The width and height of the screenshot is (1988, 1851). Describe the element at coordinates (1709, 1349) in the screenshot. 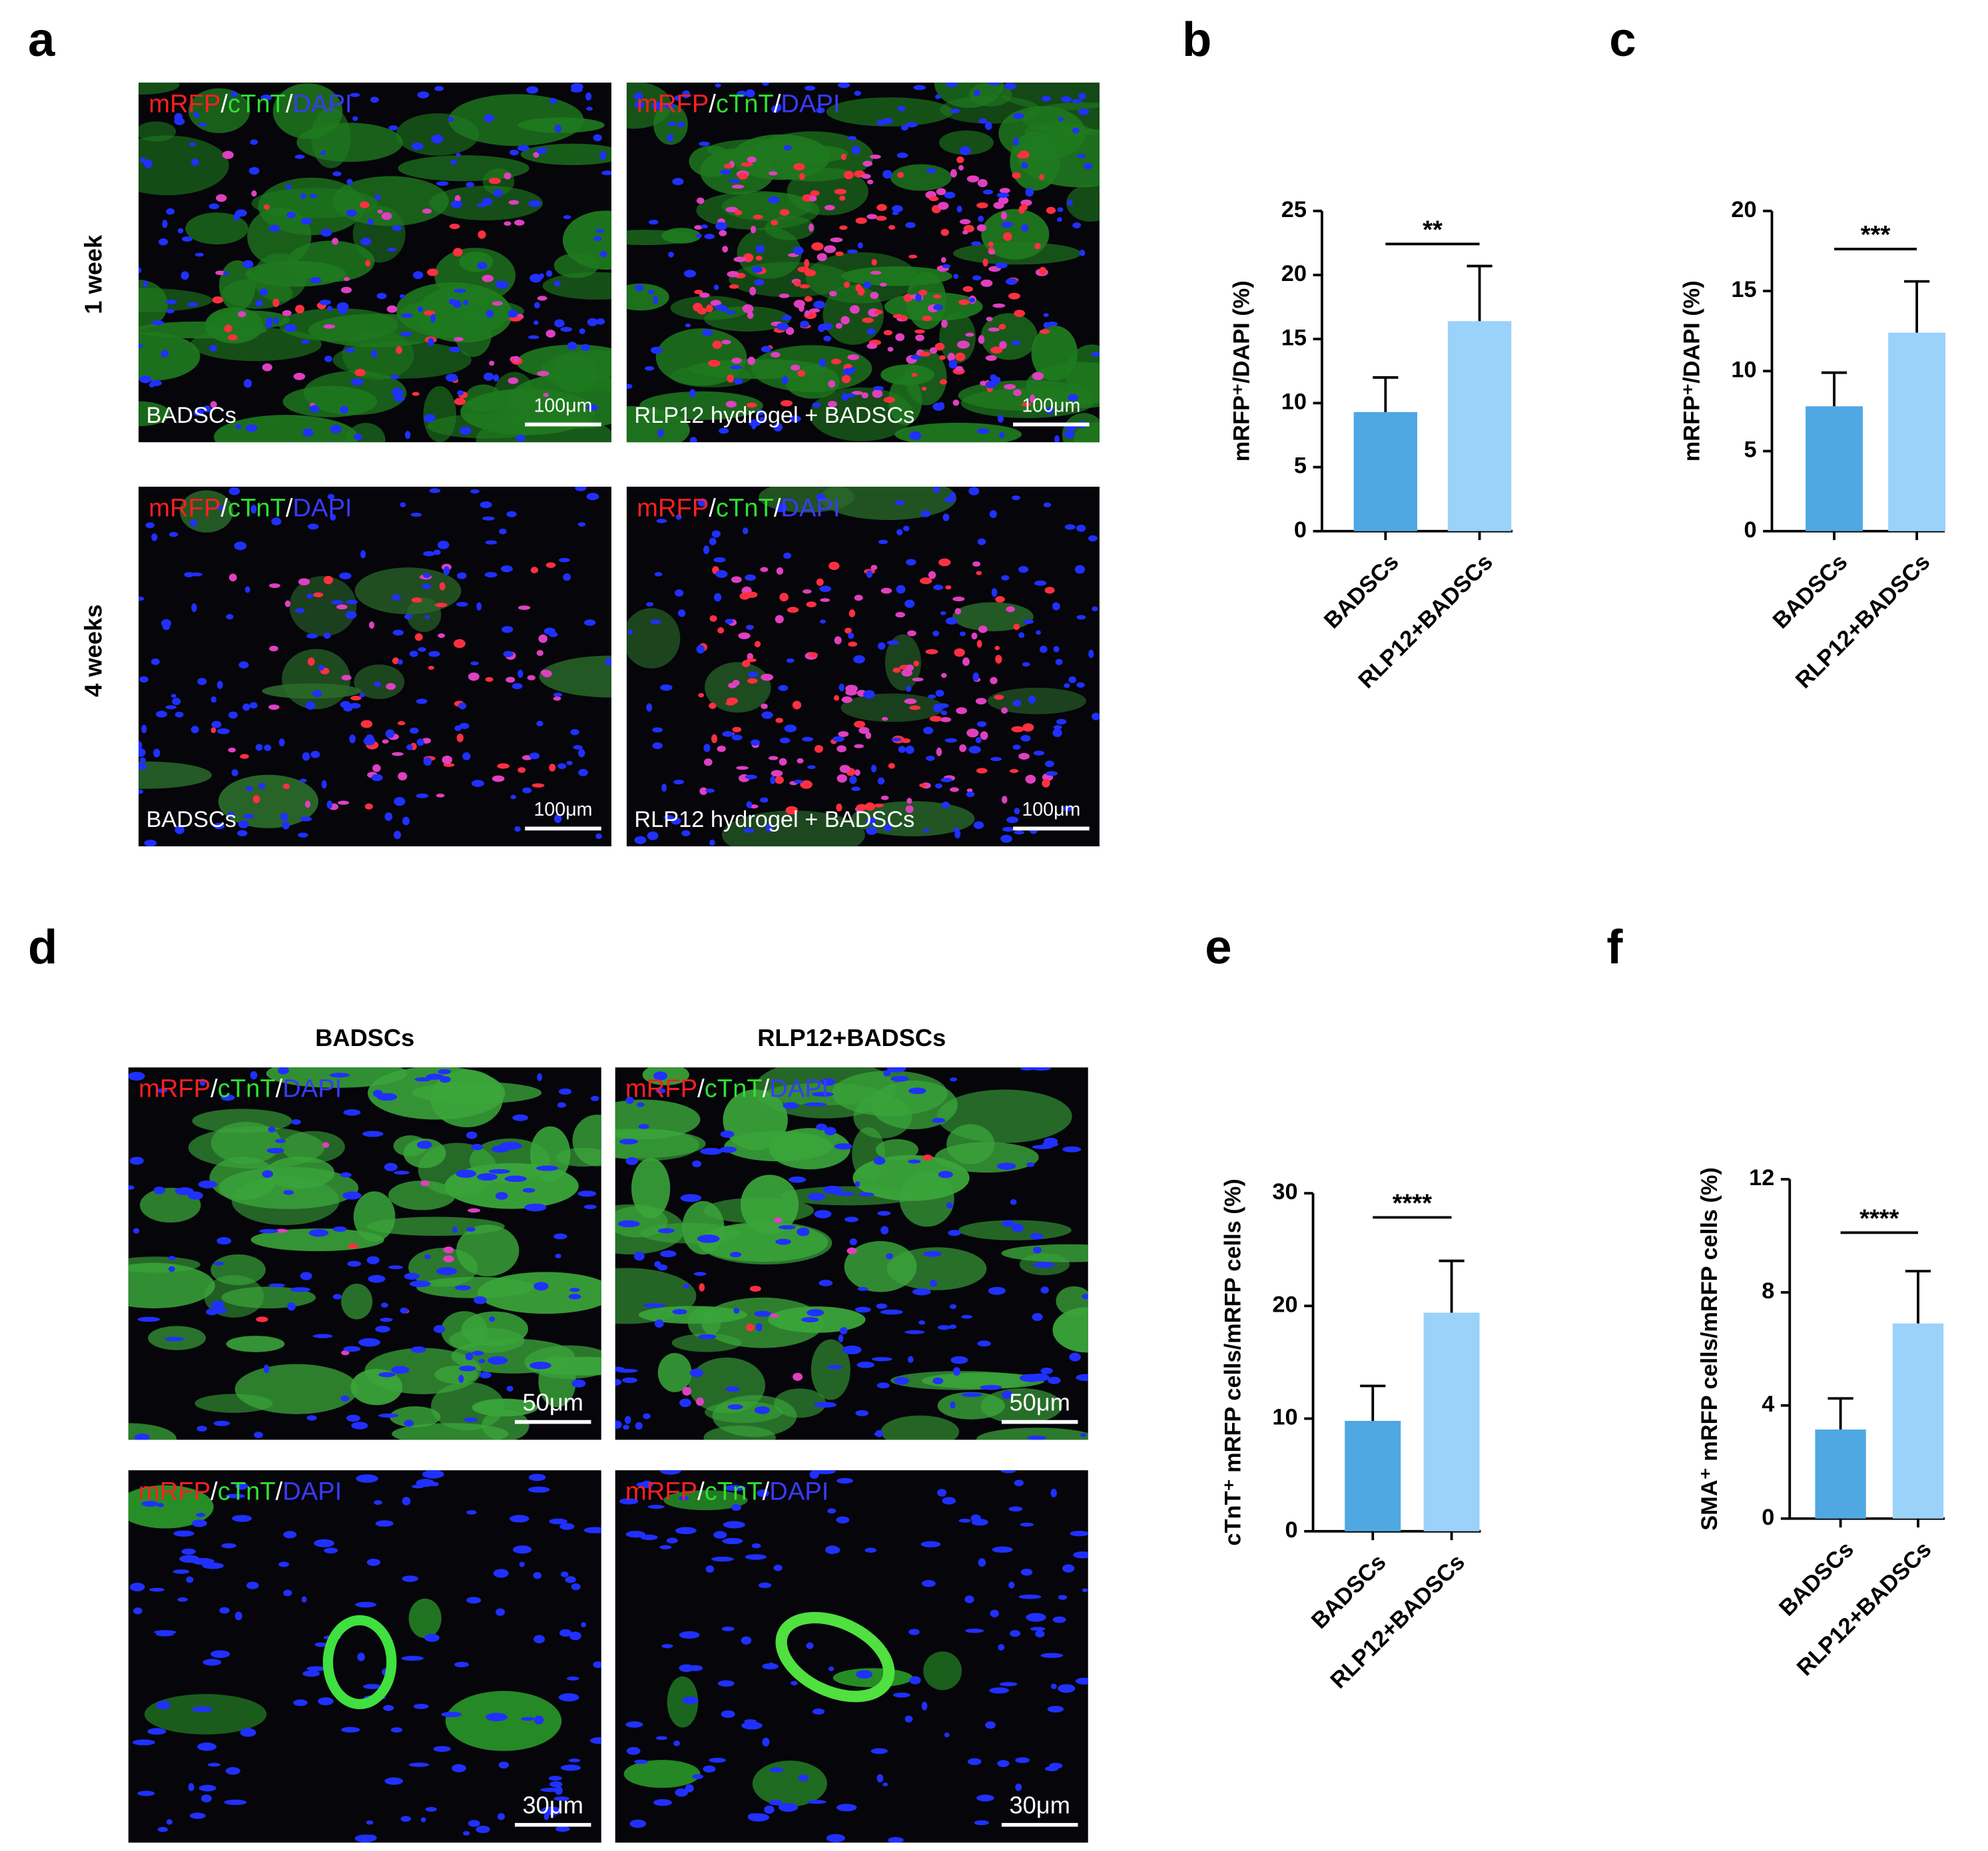

I see `y-axis-title: SMA⁺ mRFP cells/mRFP cells (%)` at that location.